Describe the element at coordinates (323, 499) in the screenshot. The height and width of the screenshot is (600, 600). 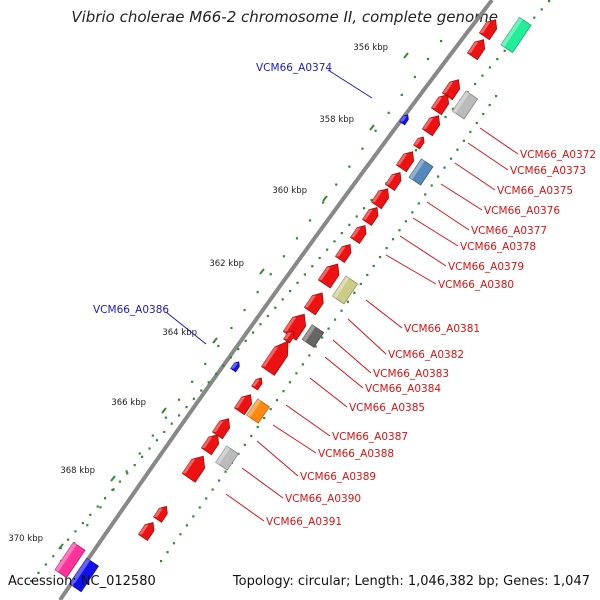
I see `gene-label-right: VCM66_A0390` at that location.